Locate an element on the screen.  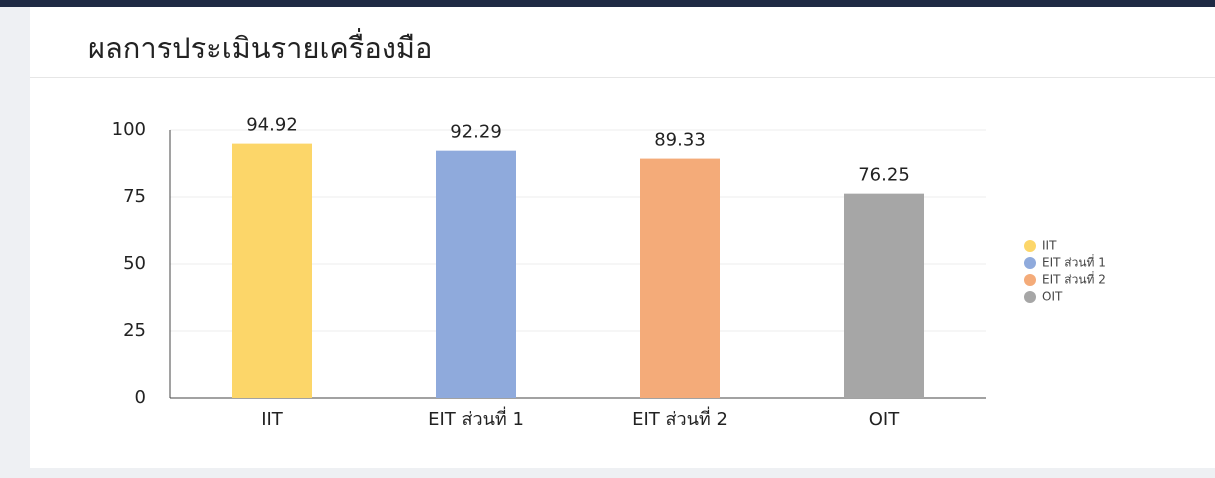
y-tick-label: 0 is located at coordinates (140, 397).